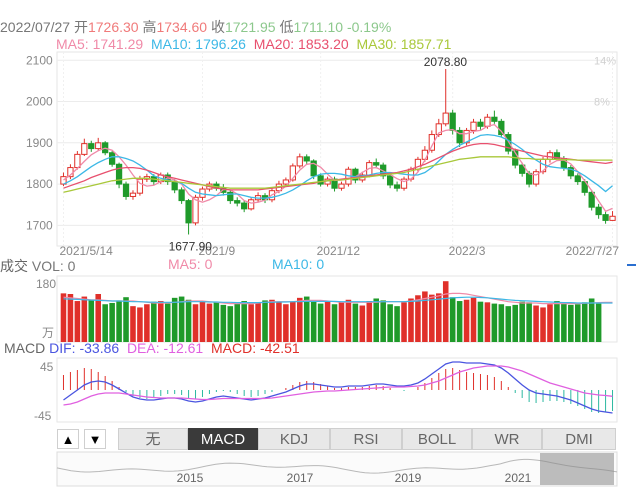 Image resolution: width=640 pixels, height=491 pixels. What do you see at coordinates (80, 27) in the screenshot?
I see `open-label: 开` at bounding box center [80, 27].